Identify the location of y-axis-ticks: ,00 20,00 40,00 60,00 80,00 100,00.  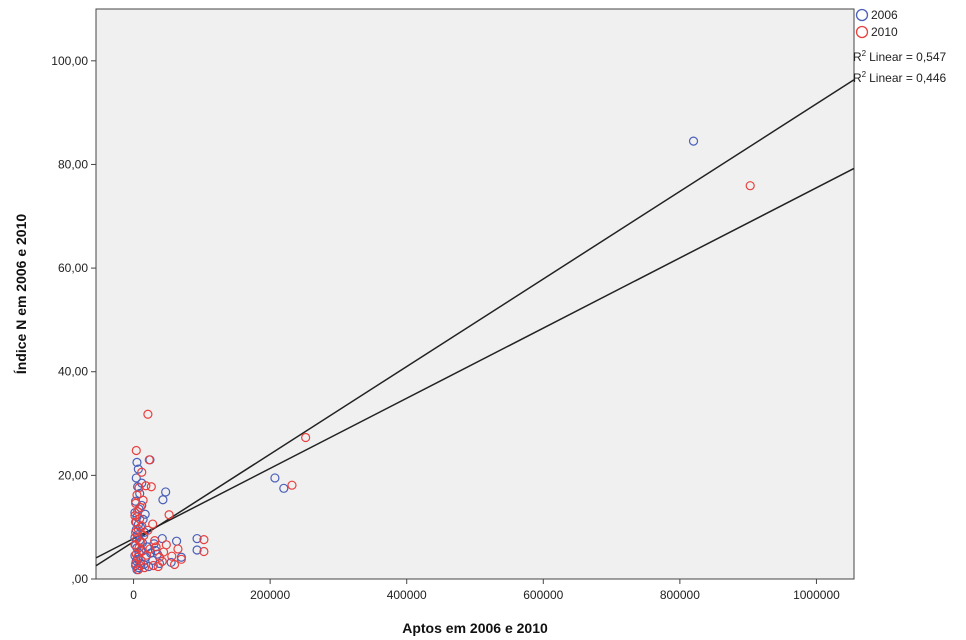
(73, 320).